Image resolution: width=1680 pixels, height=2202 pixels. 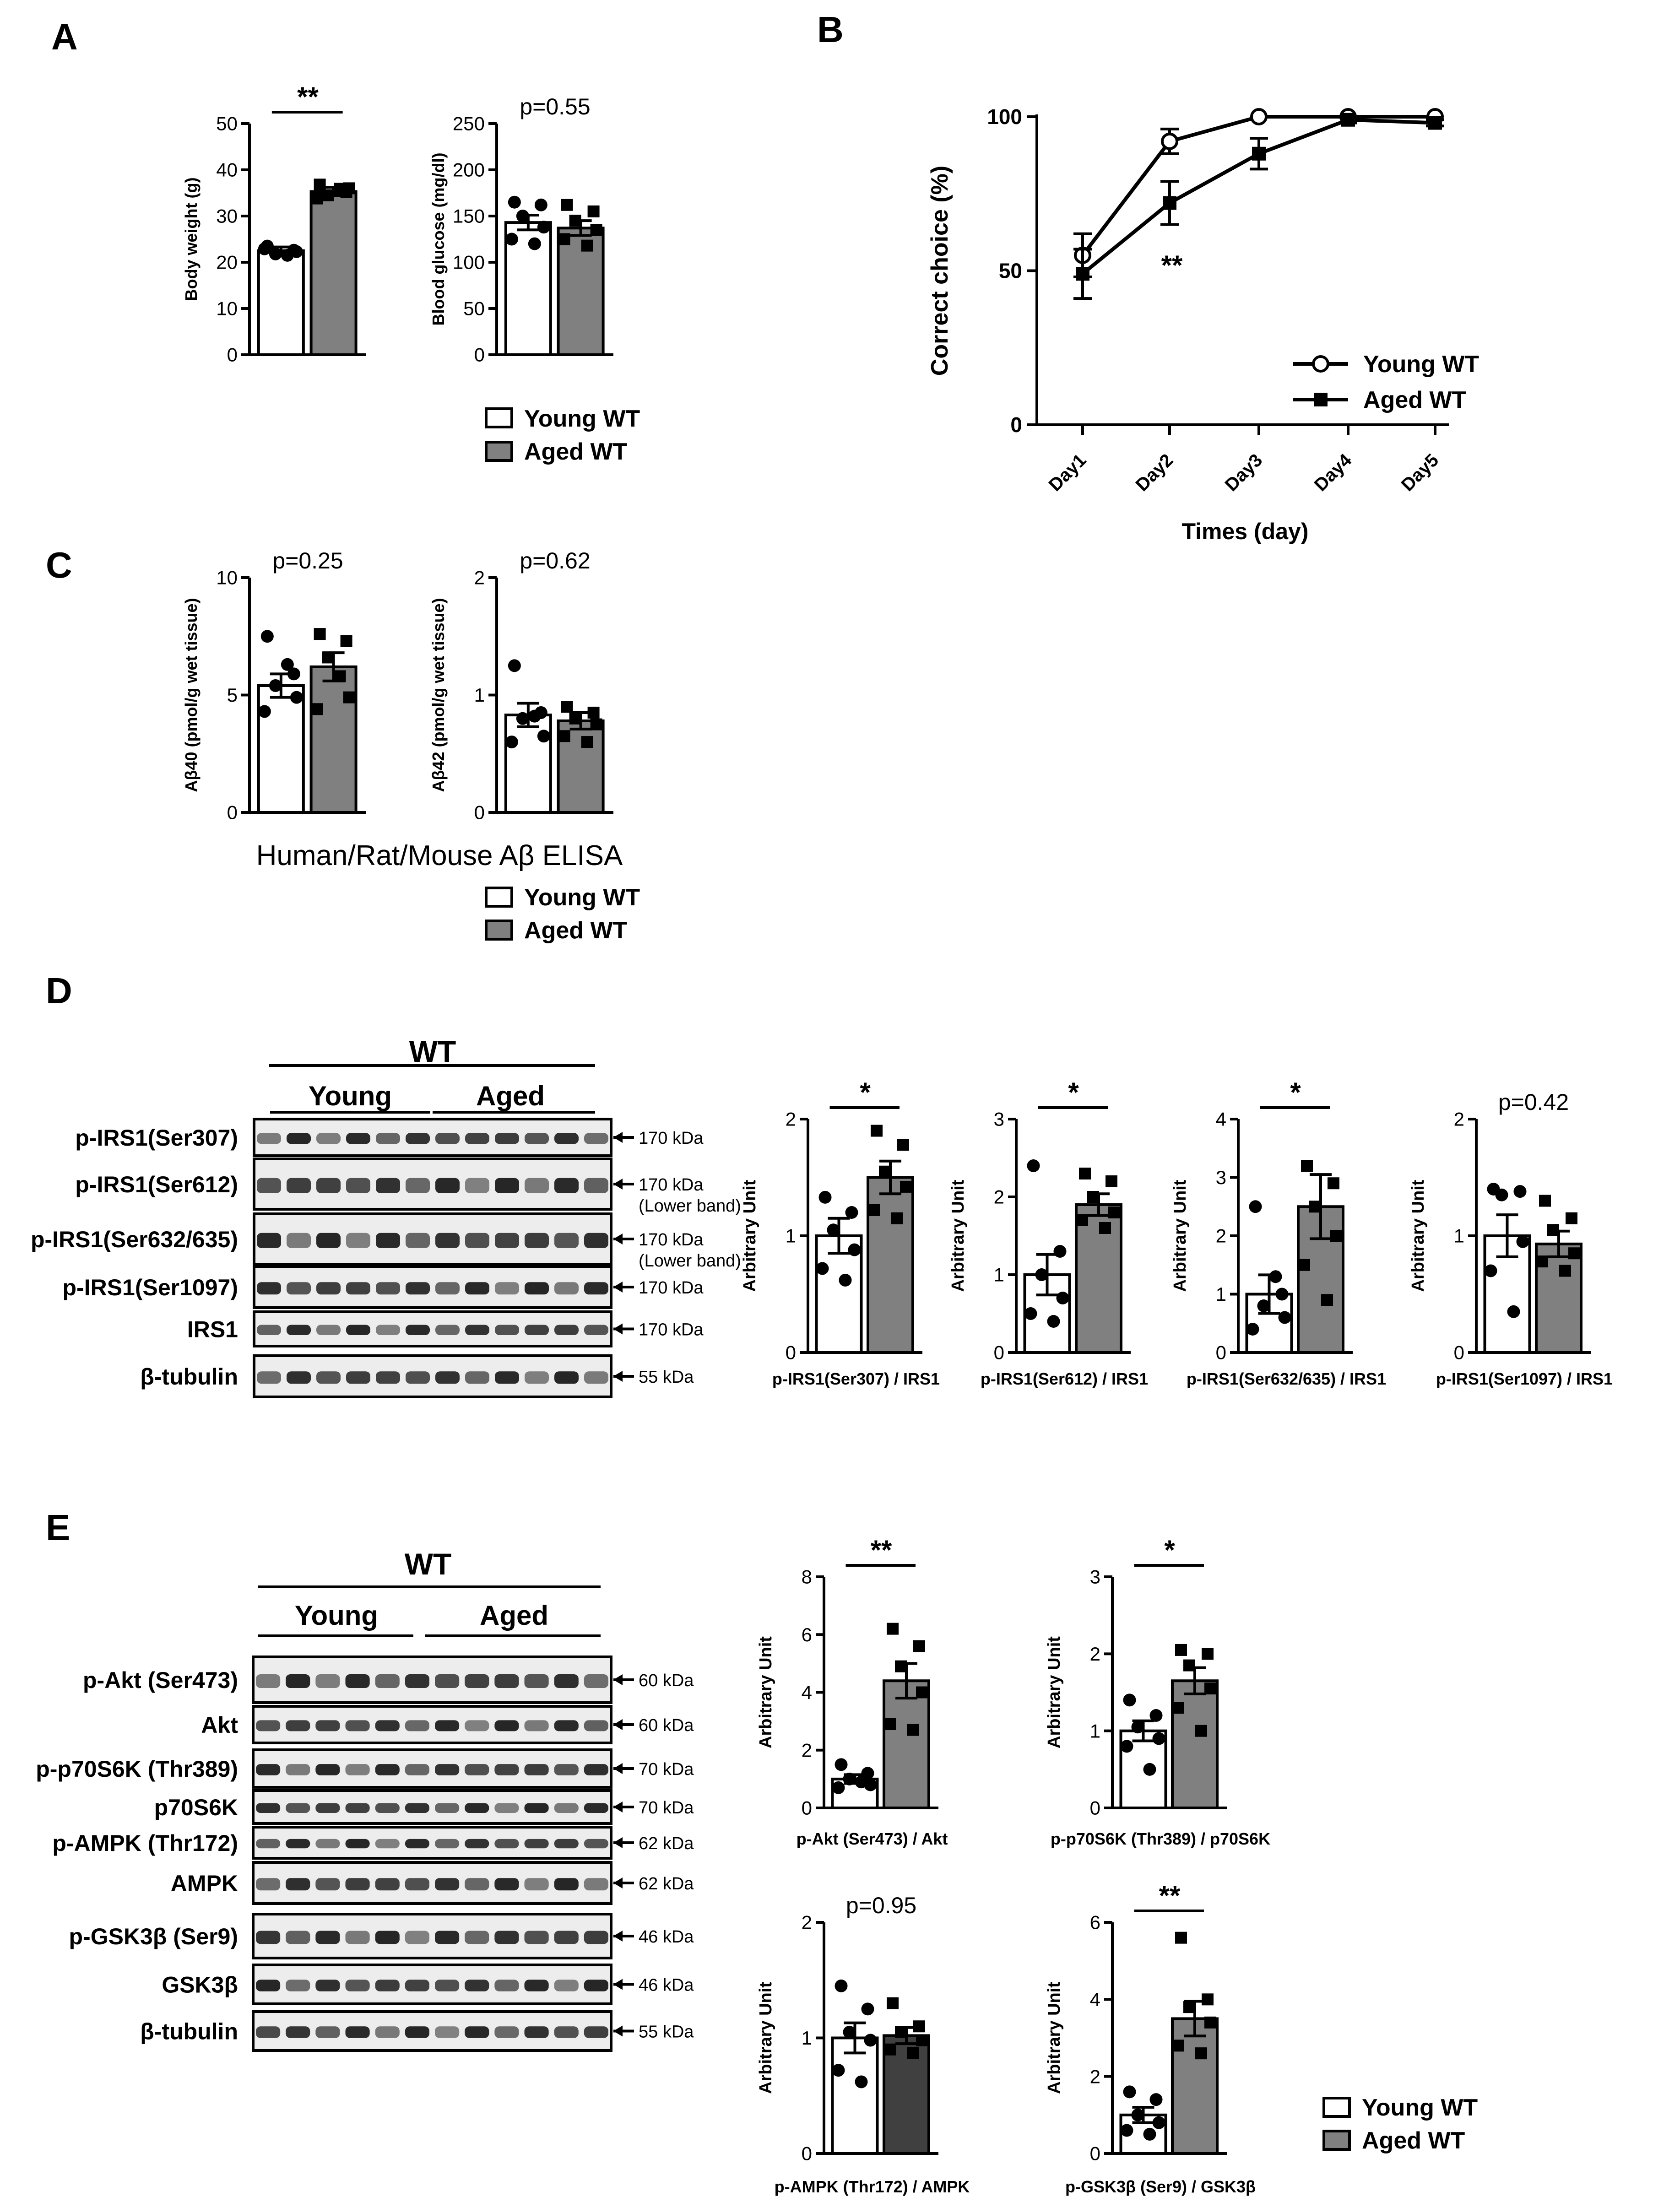 I want to click on blot-row: Akt 60 kDa, so click(x=447, y=1724).